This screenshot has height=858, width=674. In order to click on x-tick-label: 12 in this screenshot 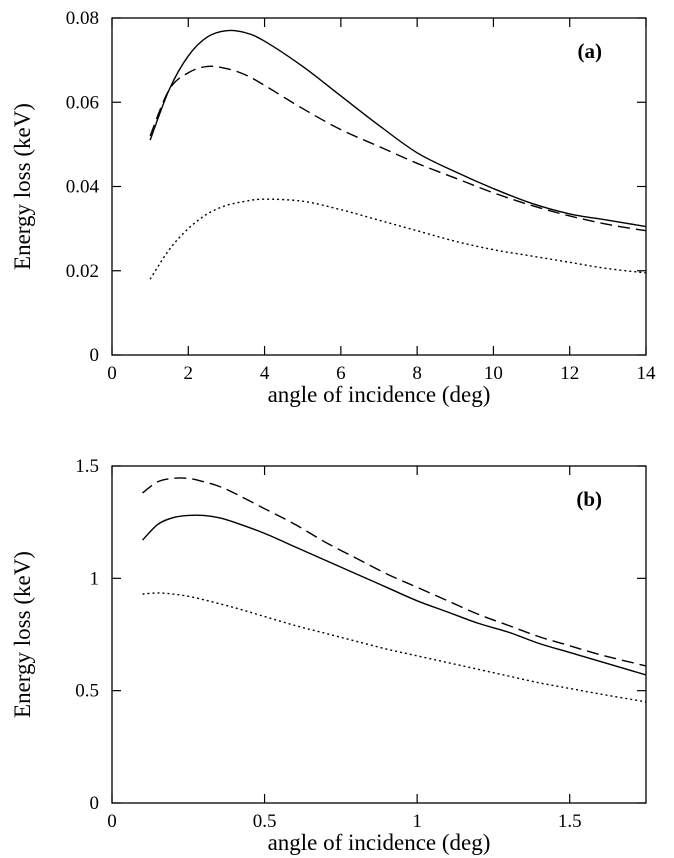, I will do `click(569, 373)`.